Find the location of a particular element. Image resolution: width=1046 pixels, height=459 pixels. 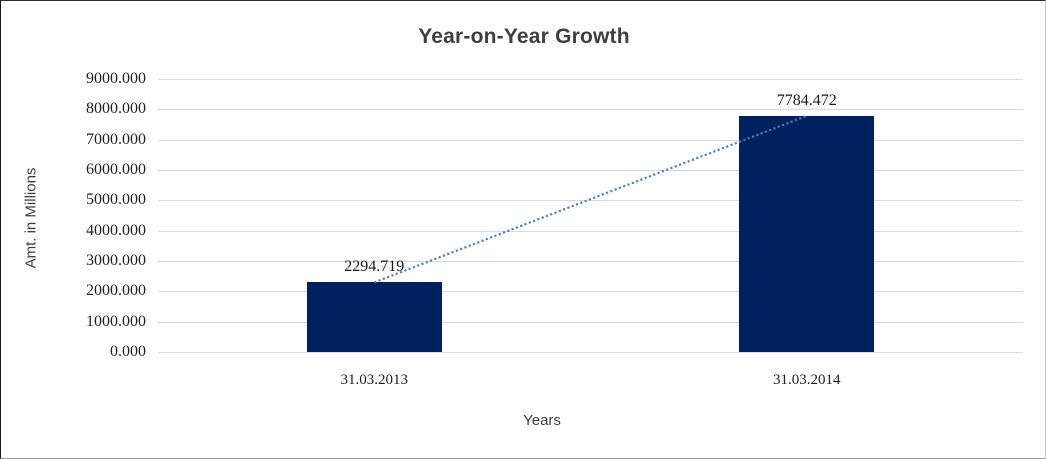

x-tick-label: 31.03.2013 is located at coordinates (374, 380).